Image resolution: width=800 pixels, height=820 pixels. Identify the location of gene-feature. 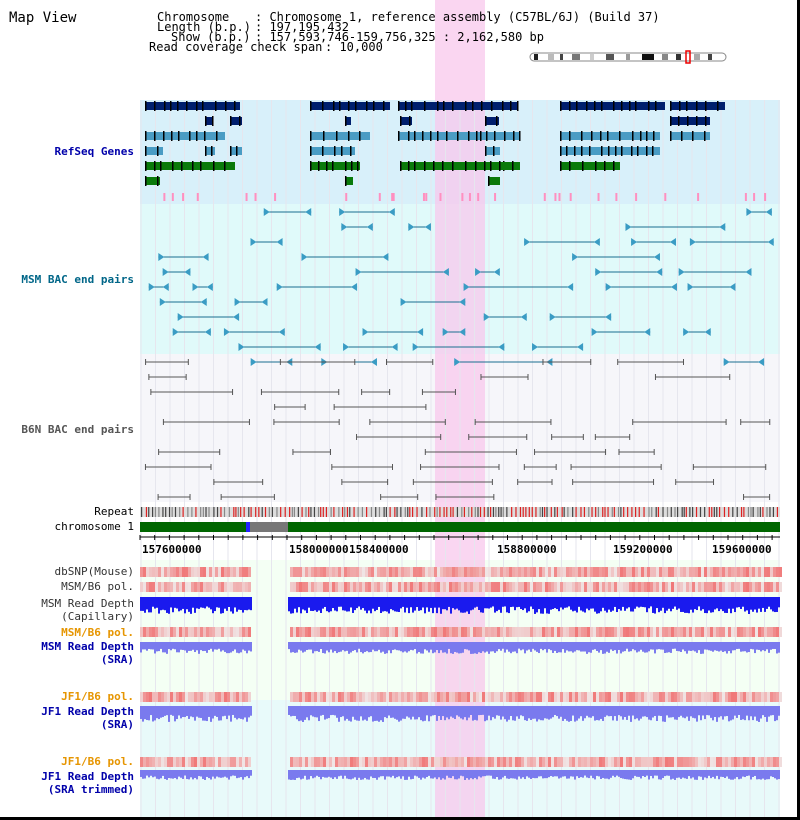
(612, 106).